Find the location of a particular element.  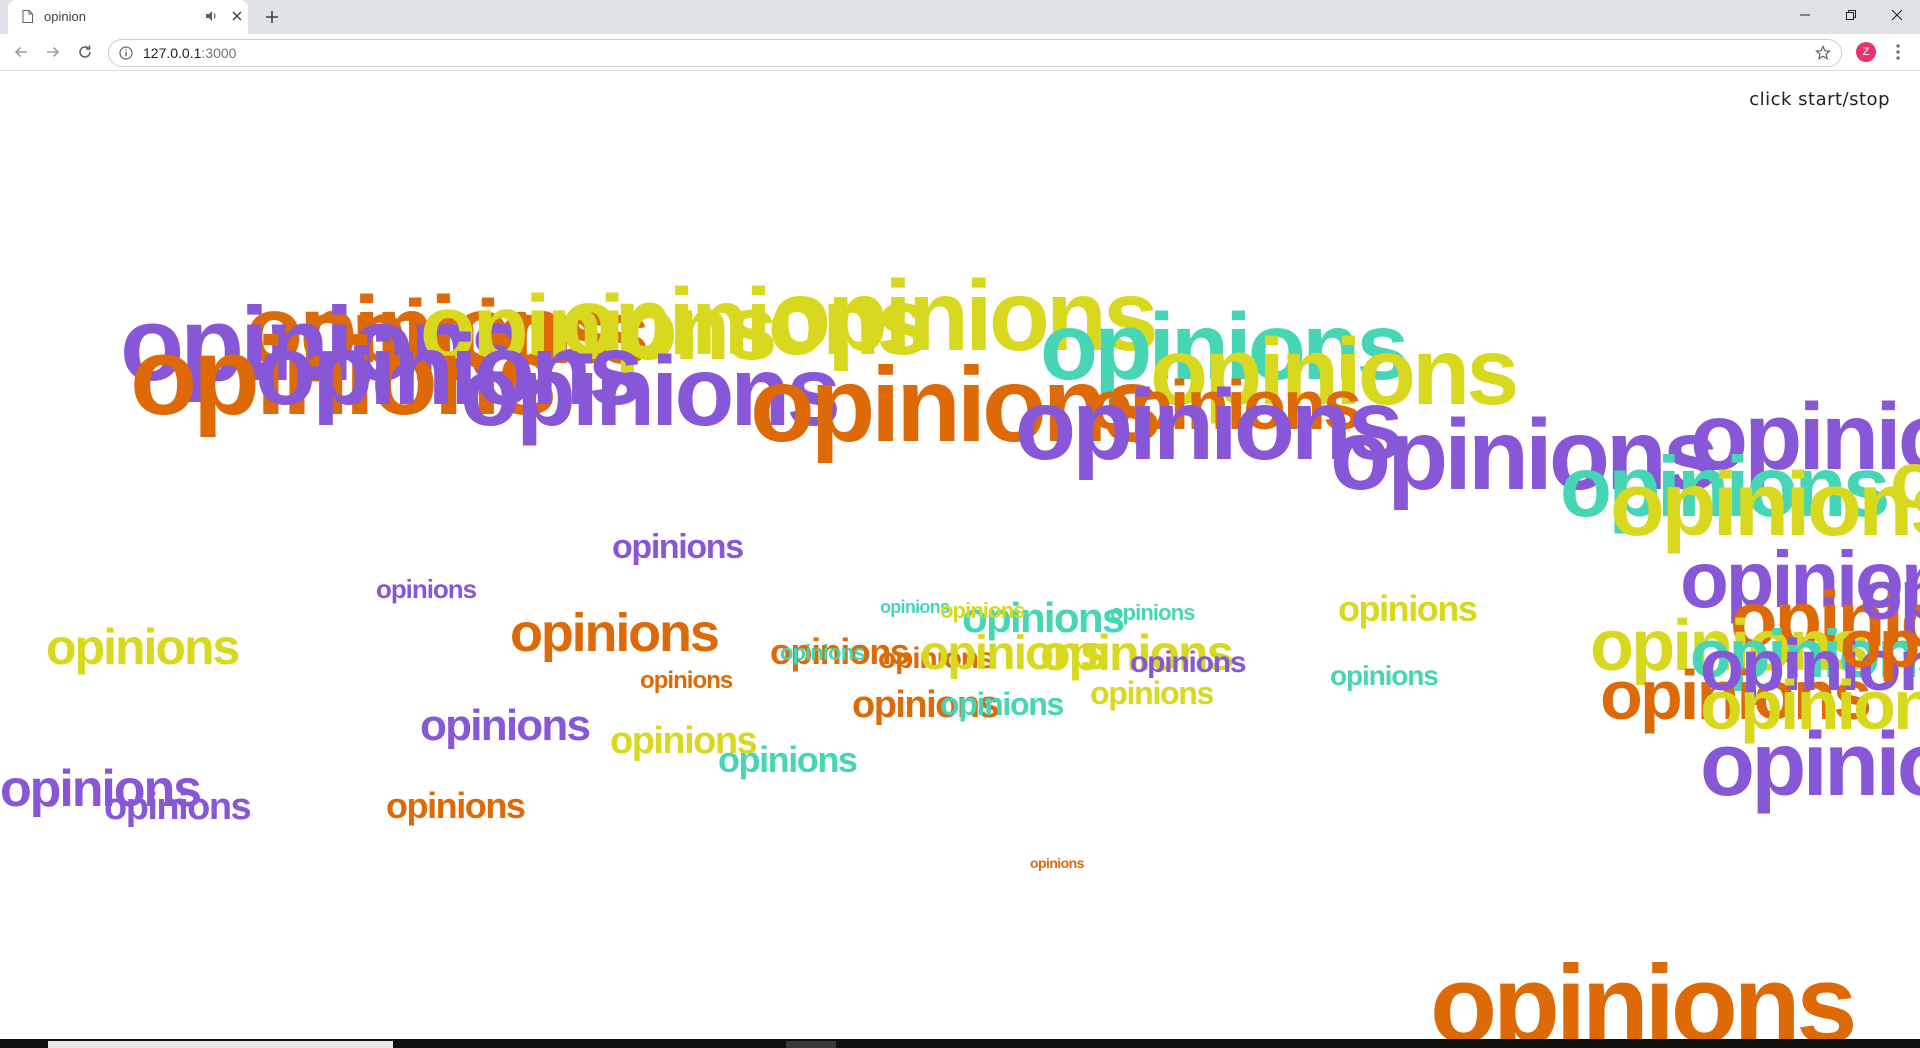

forward-button is located at coordinates (53, 52).